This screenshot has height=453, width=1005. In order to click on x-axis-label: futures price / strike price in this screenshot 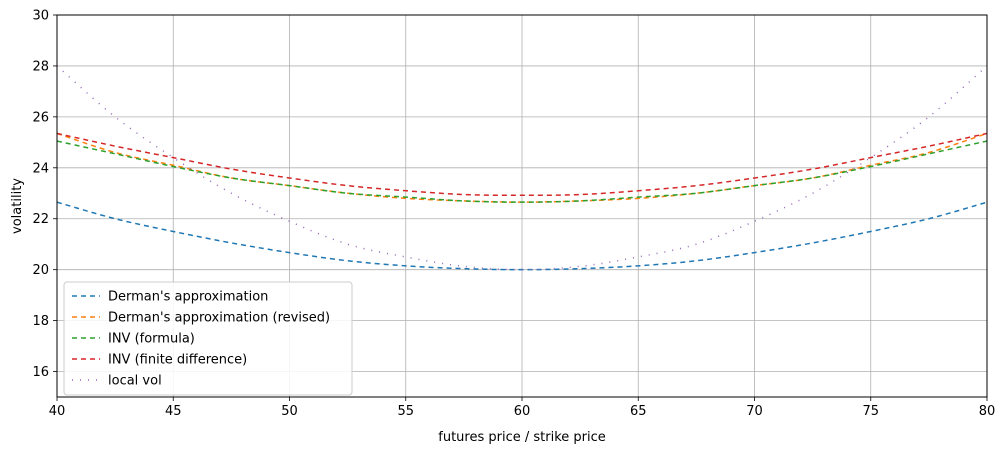, I will do `click(522, 437)`.